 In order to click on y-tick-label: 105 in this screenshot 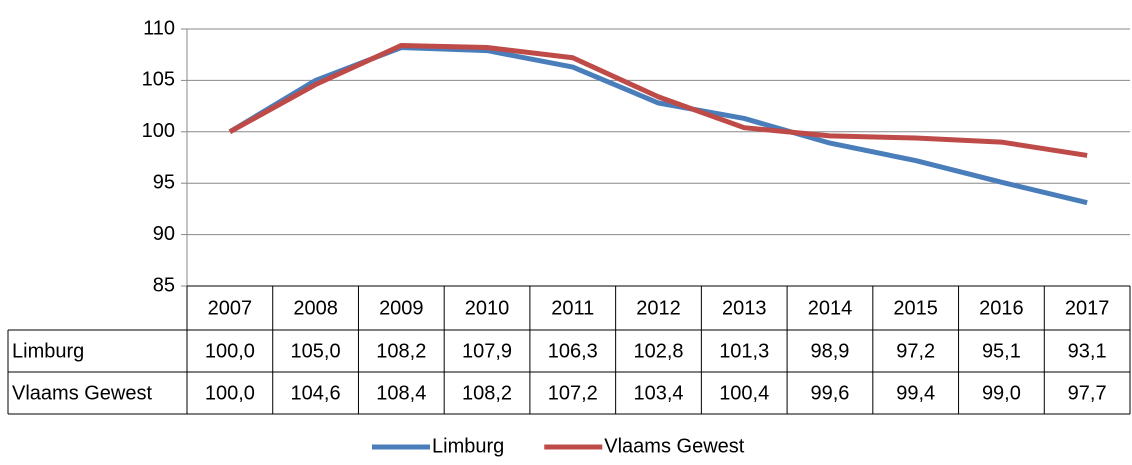, I will do `click(158, 80)`.